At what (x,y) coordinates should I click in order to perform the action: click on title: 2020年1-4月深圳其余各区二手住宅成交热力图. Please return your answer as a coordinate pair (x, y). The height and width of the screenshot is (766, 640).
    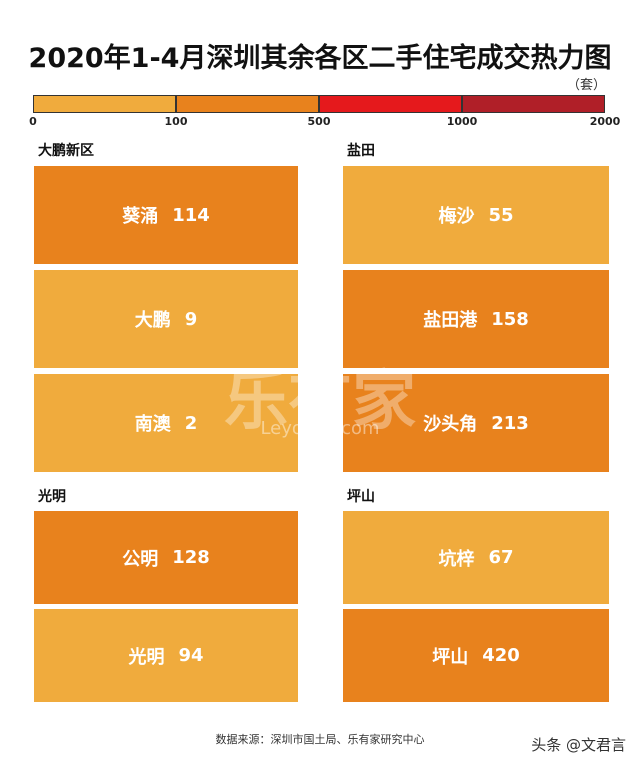
    Looking at the image, I should click on (320, 58).